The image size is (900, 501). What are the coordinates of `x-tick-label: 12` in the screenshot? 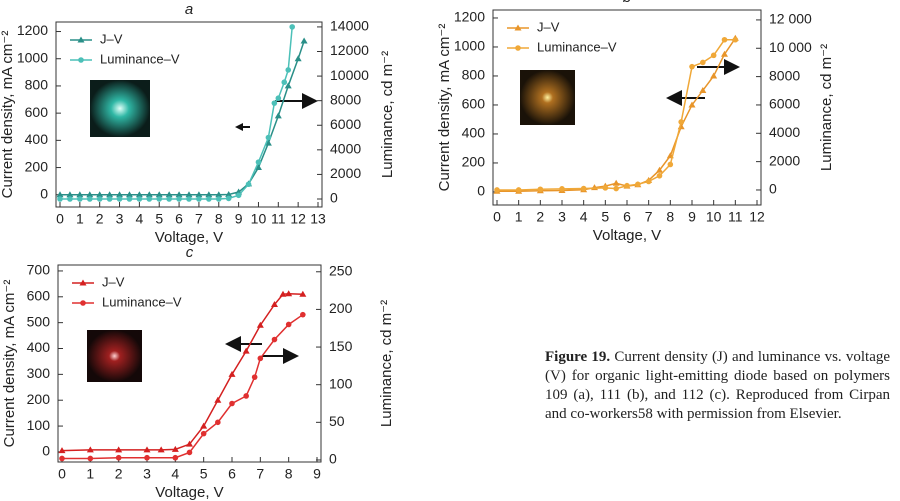 It's located at (298, 219).